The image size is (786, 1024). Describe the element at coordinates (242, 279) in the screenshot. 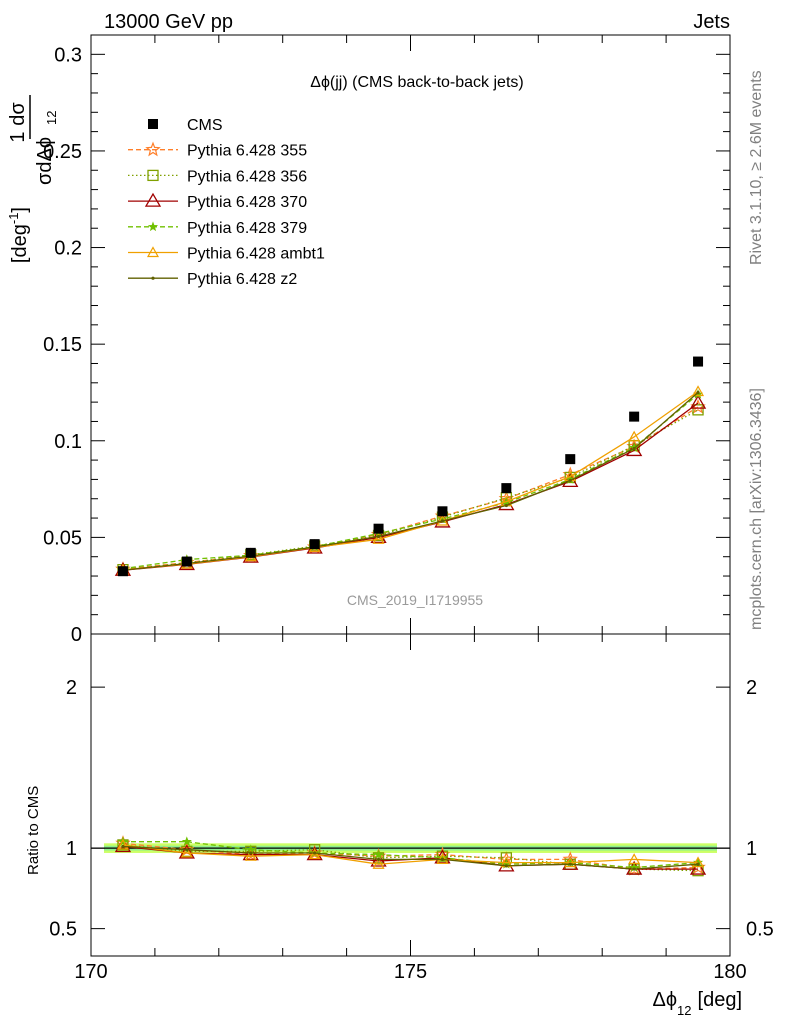

I see `legend-label: Pythia 6.428 z2` at that location.